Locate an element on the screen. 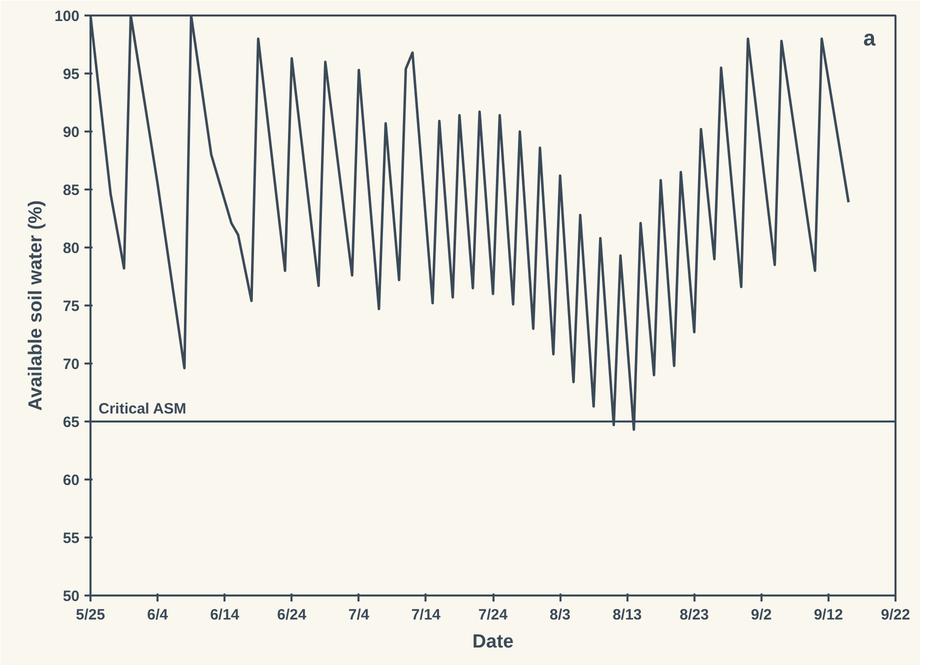 The image size is (929, 672). y-tick-label: 90 is located at coordinates (71, 132).